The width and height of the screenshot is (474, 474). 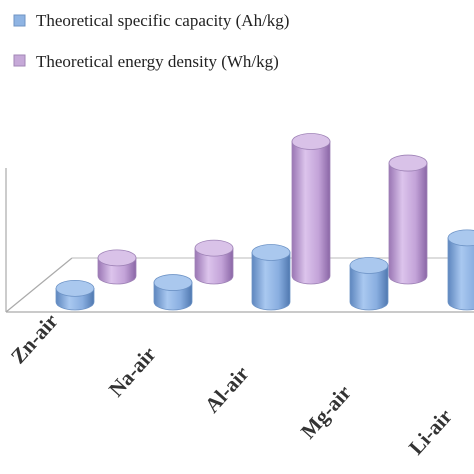 I want to click on category-label-zn-air: Zn-air, so click(x=34, y=338).